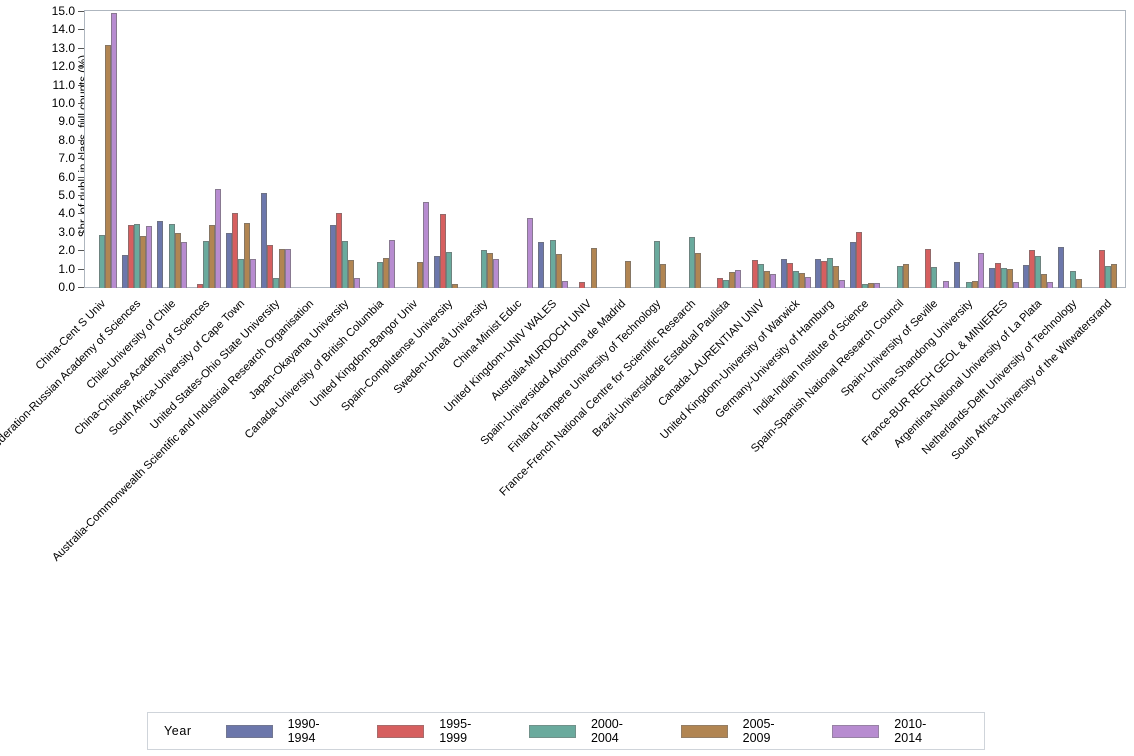  I want to click on legend-label: 2010-2014, so click(910, 731).